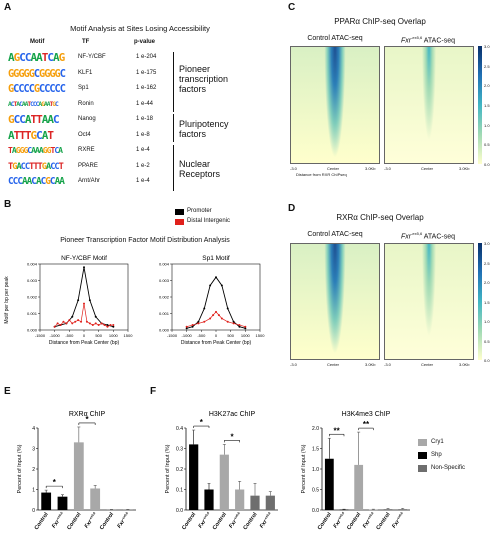  What do you see at coordinates (204, 129) in the screenshot?
I see `group-label-pluripotency: Pluripotency factors` at bounding box center [204, 129].